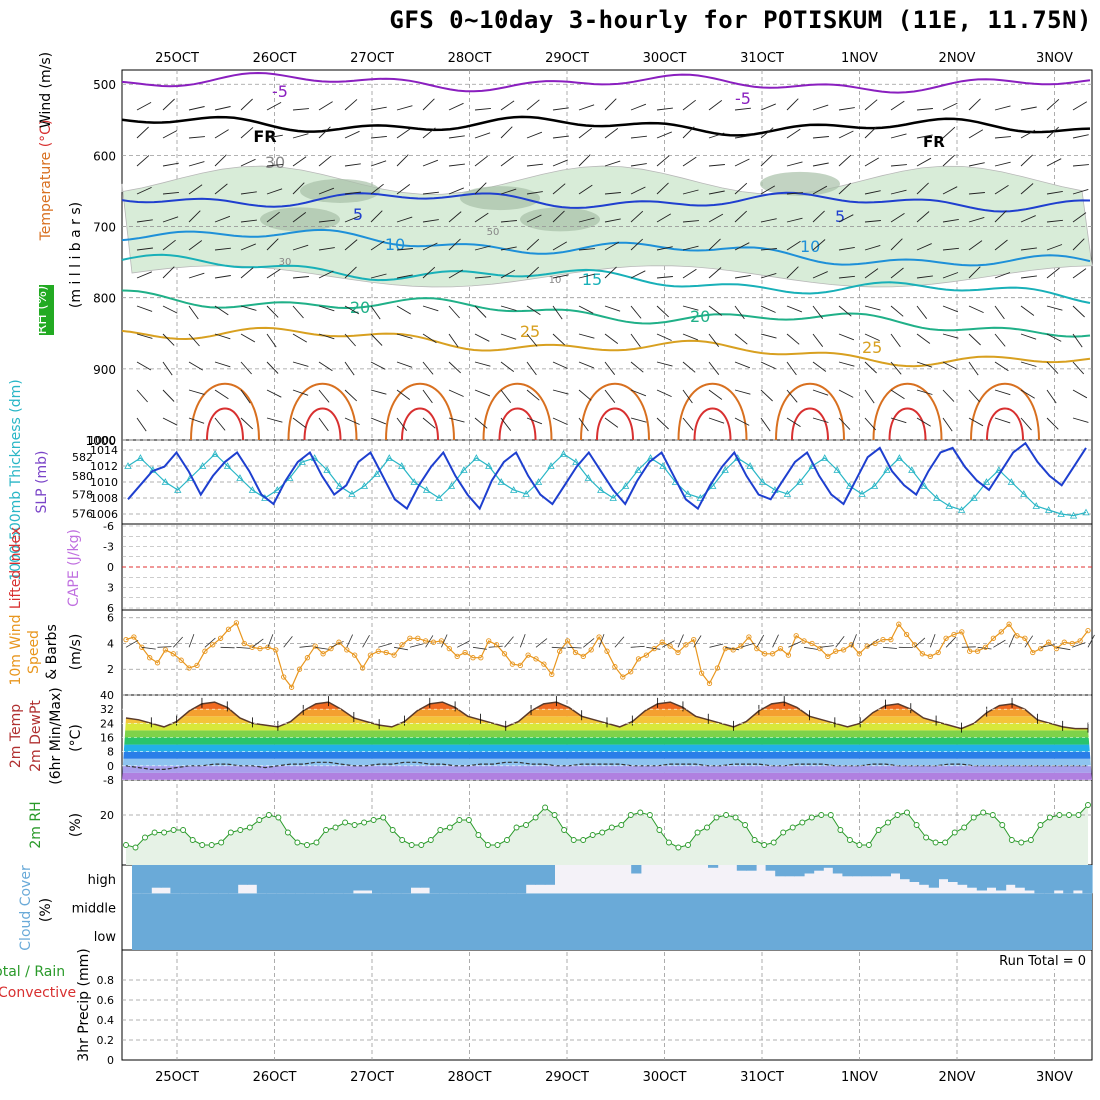 Image resolution: width=1100 pixels, height=1100 pixels. Describe the element at coordinates (110, 588) in the screenshot. I see `li-tick-label: 3` at that location.